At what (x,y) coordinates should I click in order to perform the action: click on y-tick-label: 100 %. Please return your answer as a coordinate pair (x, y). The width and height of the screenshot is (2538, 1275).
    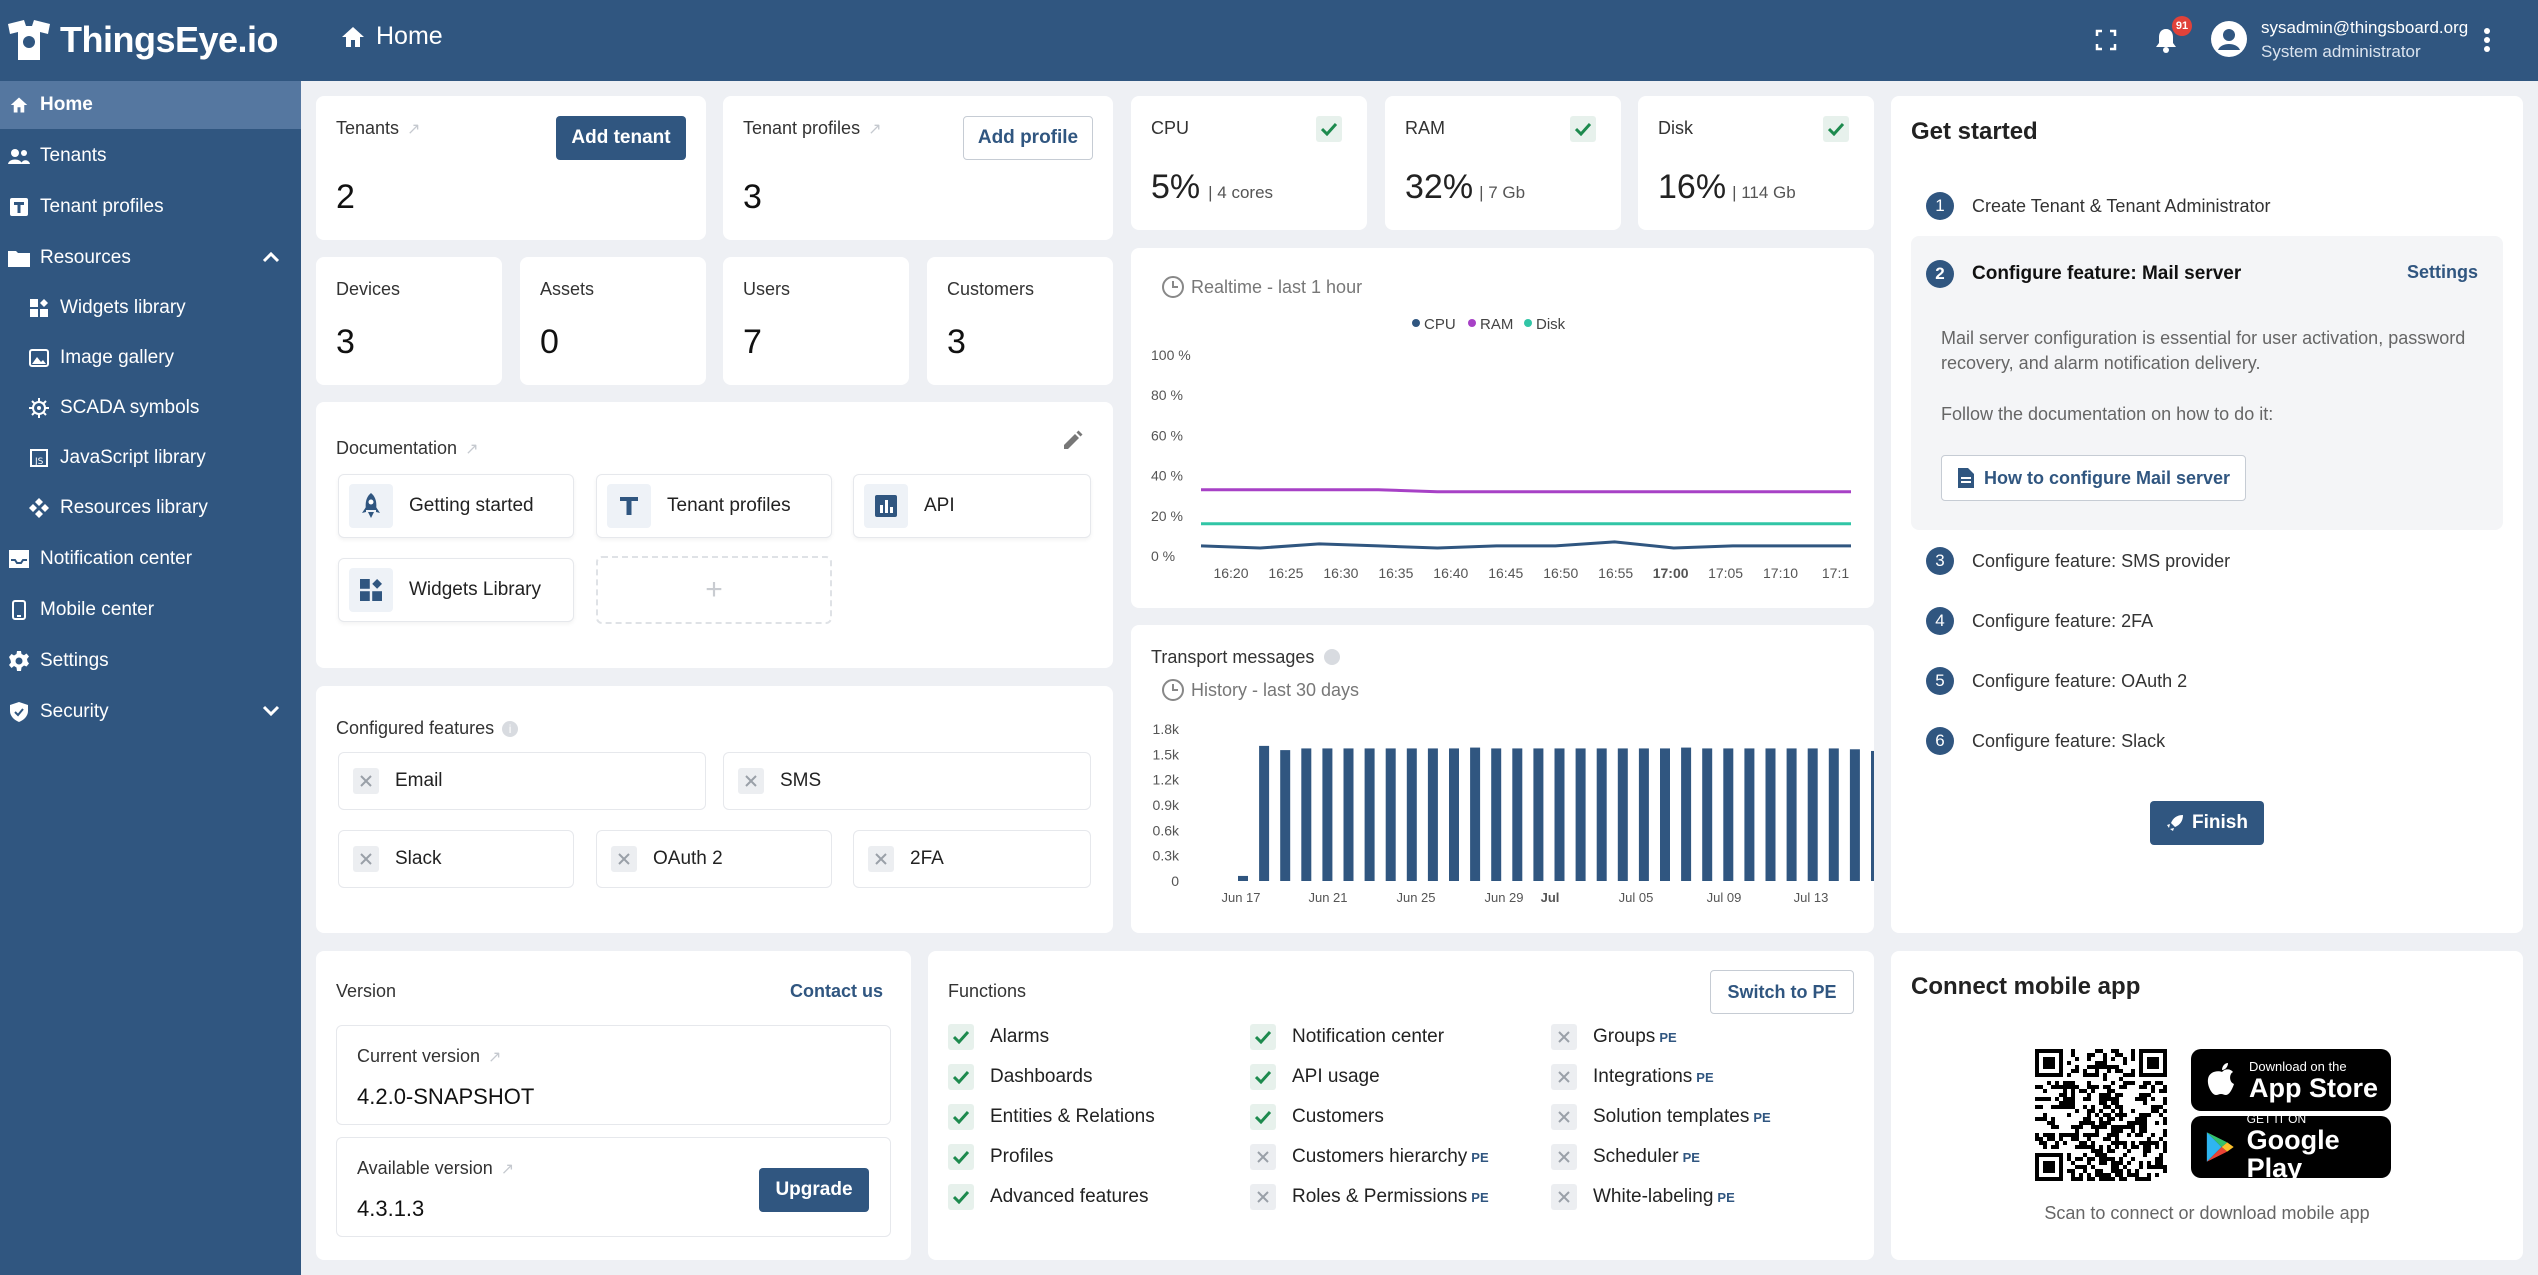
    Looking at the image, I should click on (1171, 355).